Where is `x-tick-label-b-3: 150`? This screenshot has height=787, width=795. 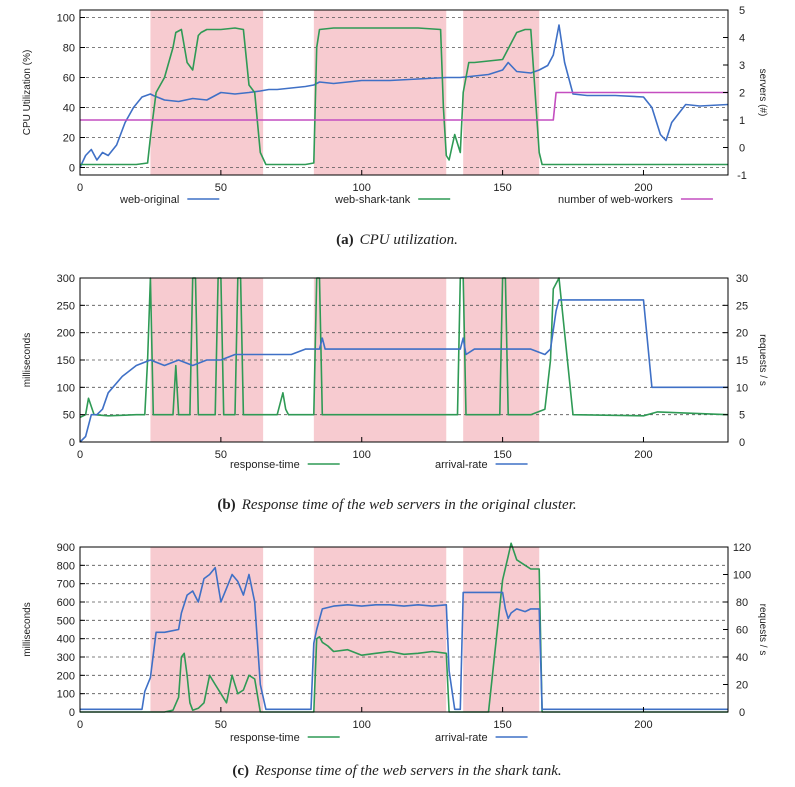
x-tick-label-b-3: 150 is located at coordinates (502, 455).